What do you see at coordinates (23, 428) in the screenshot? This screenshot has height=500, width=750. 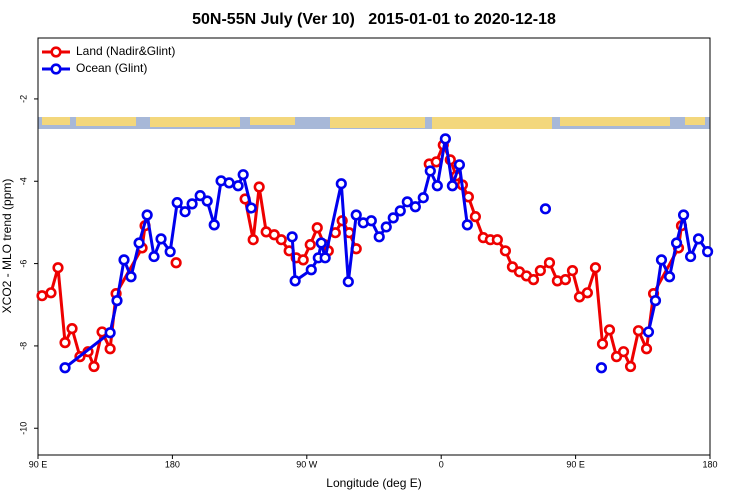 I see `y-tick-label: -10` at bounding box center [23, 428].